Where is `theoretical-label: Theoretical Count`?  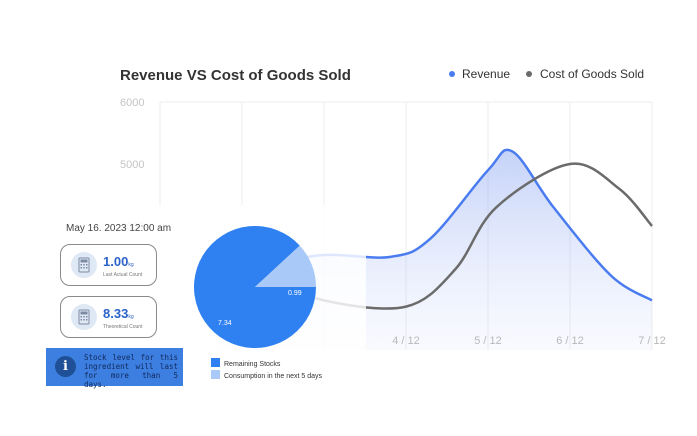
theoretical-label: Theoretical Count is located at coordinates (123, 327).